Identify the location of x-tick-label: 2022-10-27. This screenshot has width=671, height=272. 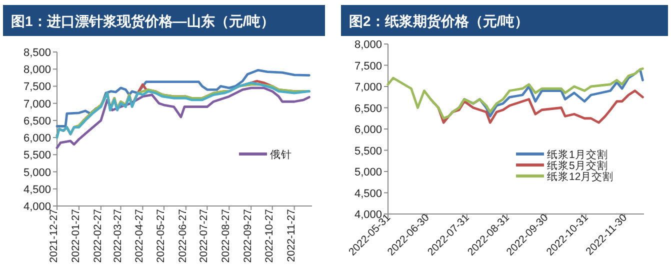
(269, 235).